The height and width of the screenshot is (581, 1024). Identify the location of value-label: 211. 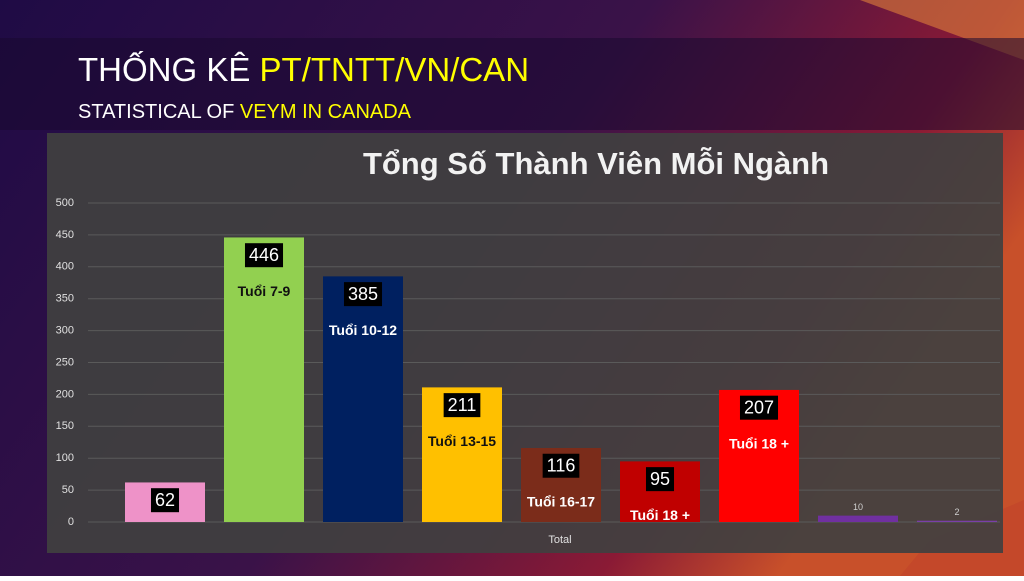
(462, 405).